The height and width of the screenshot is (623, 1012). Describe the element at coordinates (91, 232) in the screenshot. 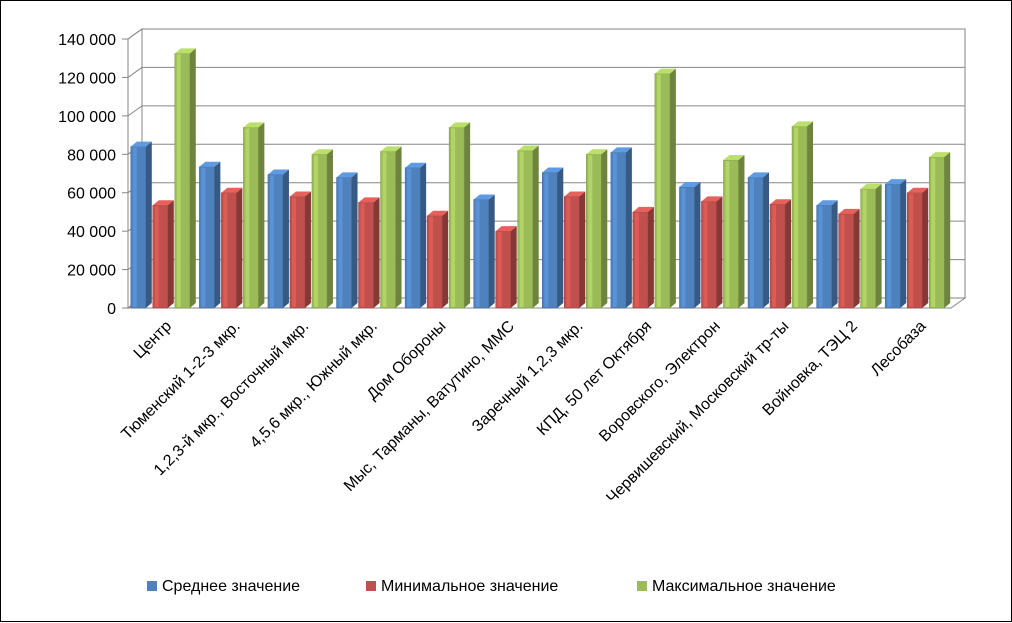

I see `y-tick-label: 40 000` at that location.